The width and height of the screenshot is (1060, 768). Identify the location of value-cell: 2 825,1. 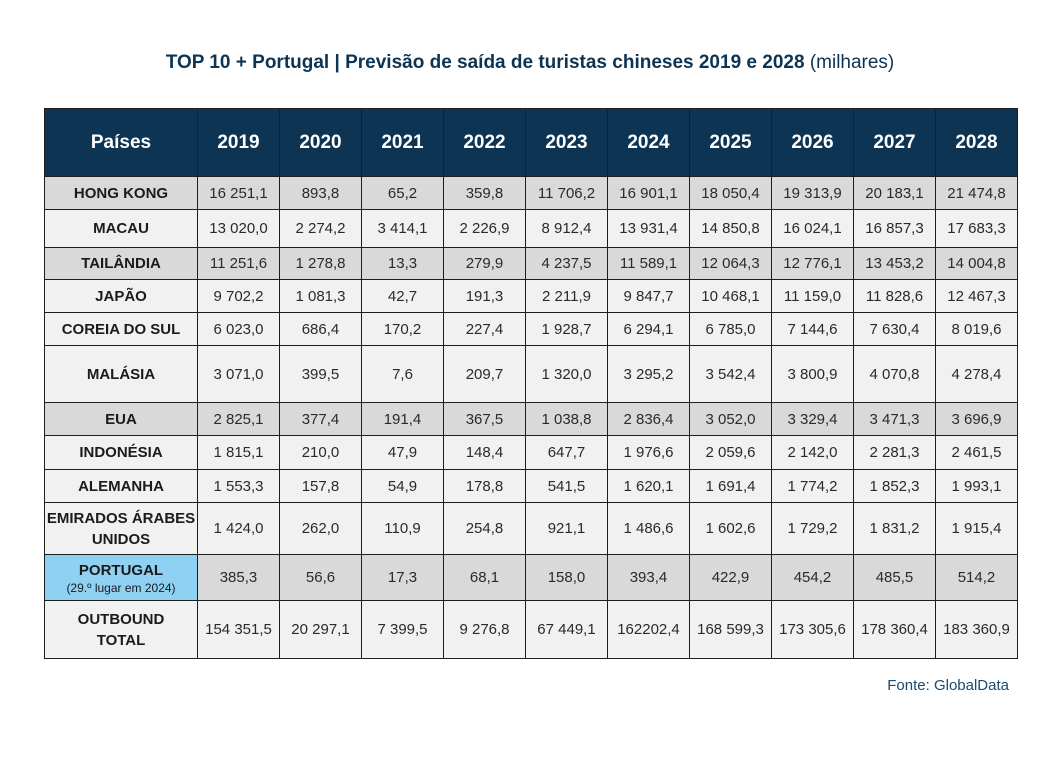
(238, 419).